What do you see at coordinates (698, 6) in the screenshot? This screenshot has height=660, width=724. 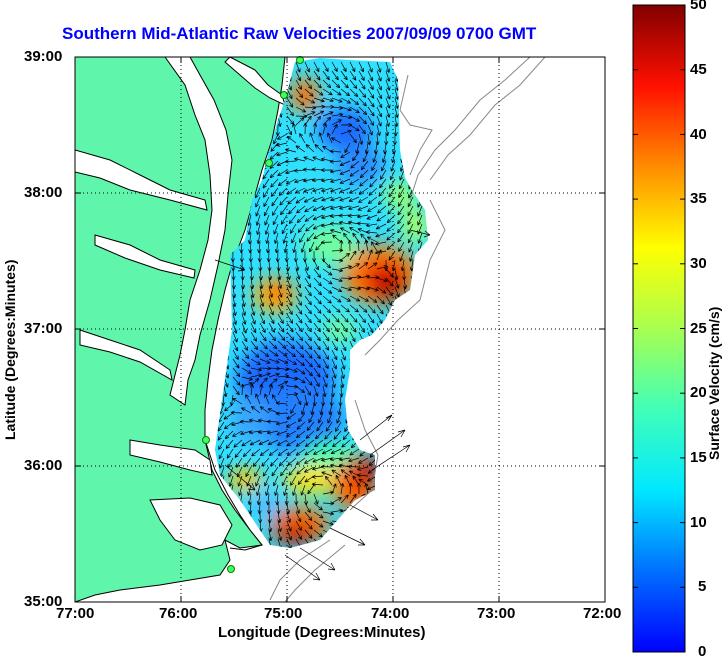 I see `colorbar-tick-label: 50` at bounding box center [698, 6].